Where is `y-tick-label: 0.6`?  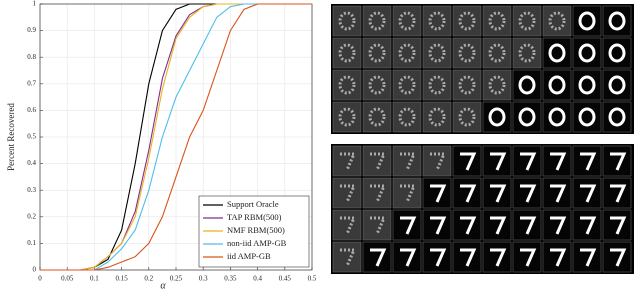
y-tick-label: 0.6 is located at coordinates (31, 110).